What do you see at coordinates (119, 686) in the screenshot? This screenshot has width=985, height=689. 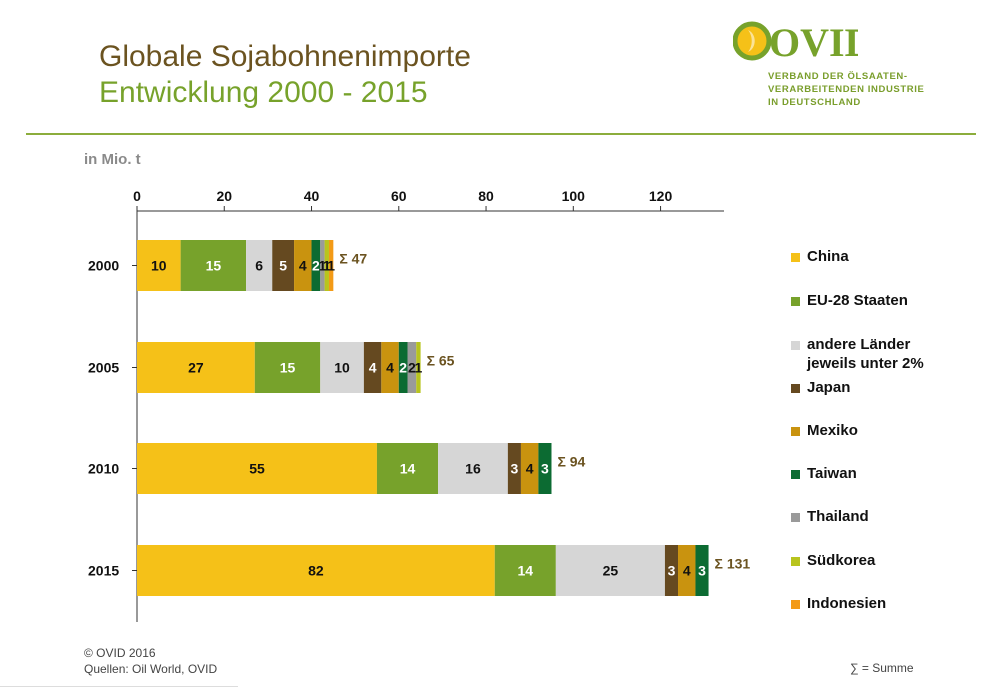 I see `bottom-divider` at bounding box center [119, 686].